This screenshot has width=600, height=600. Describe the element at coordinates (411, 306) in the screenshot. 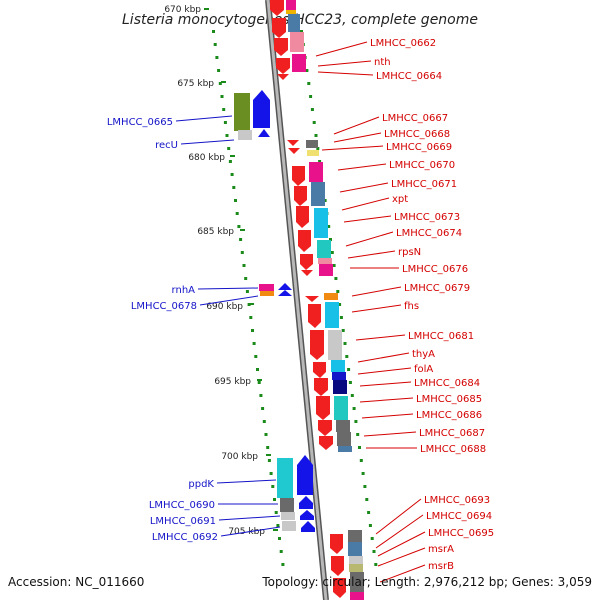

I see `gene-label: fhs` at that location.